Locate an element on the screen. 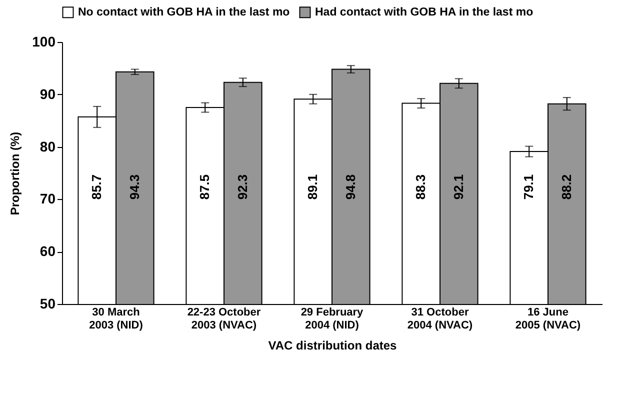 This screenshot has width=641, height=418. data-label: 92.3 is located at coordinates (242, 187).